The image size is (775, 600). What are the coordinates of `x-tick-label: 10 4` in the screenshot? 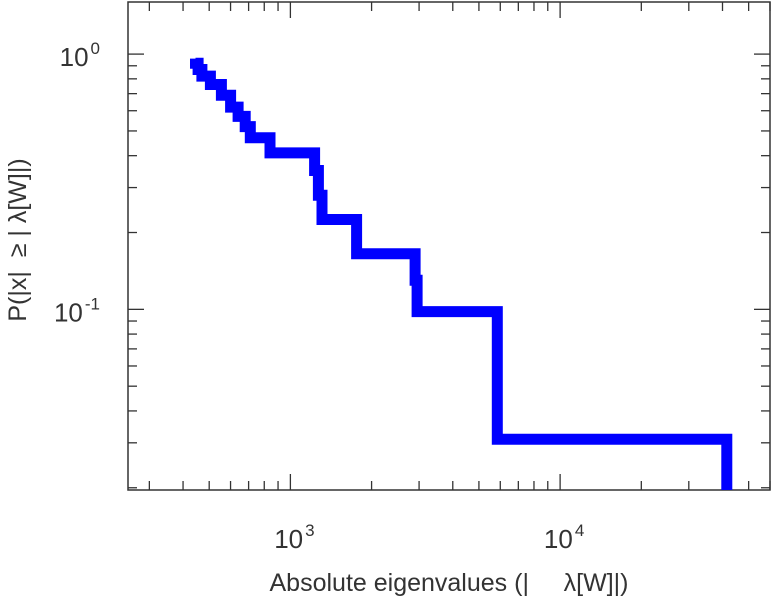 It's located at (564, 537).